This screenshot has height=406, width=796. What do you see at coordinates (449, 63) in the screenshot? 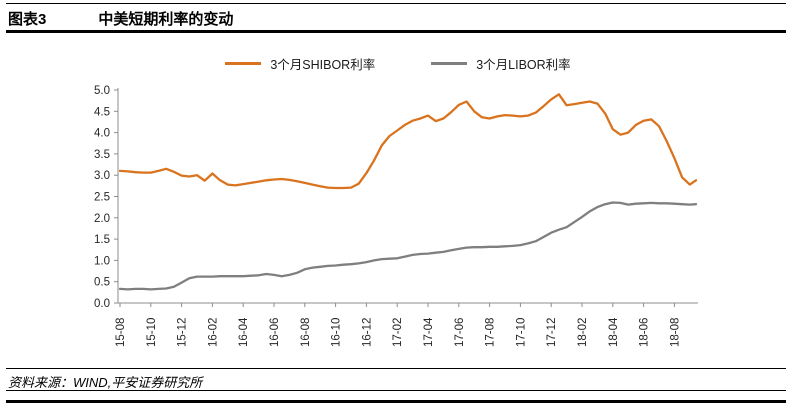
I see `libor-line-swatch` at bounding box center [449, 63].